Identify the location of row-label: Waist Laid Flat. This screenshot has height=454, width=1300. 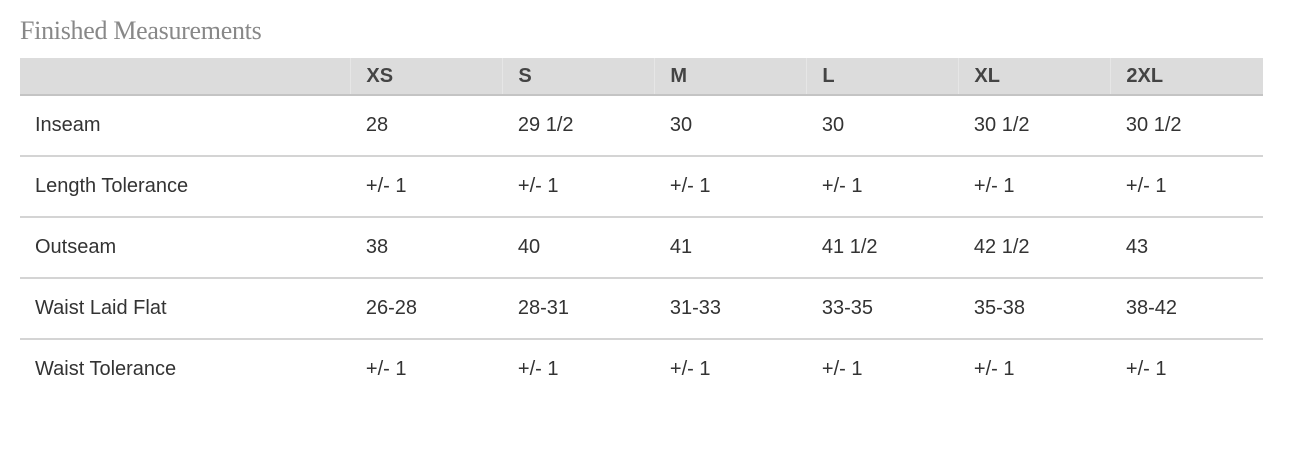
(185, 309).